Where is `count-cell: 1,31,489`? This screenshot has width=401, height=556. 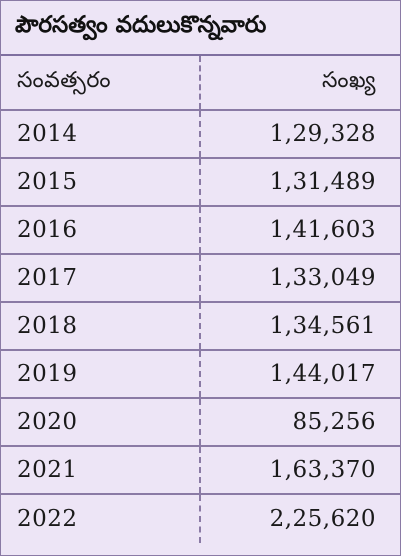 count-cell: 1,31,489 is located at coordinates (322, 182).